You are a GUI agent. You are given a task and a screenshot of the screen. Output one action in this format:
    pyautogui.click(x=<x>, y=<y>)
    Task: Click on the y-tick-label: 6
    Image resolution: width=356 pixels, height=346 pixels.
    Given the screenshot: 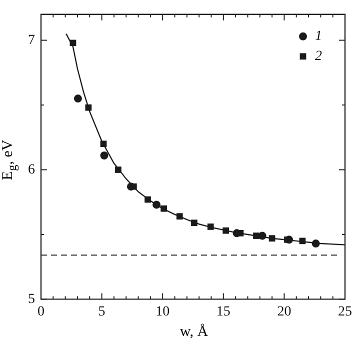 What is the action you would take?
    pyautogui.click(x=31, y=170)
    